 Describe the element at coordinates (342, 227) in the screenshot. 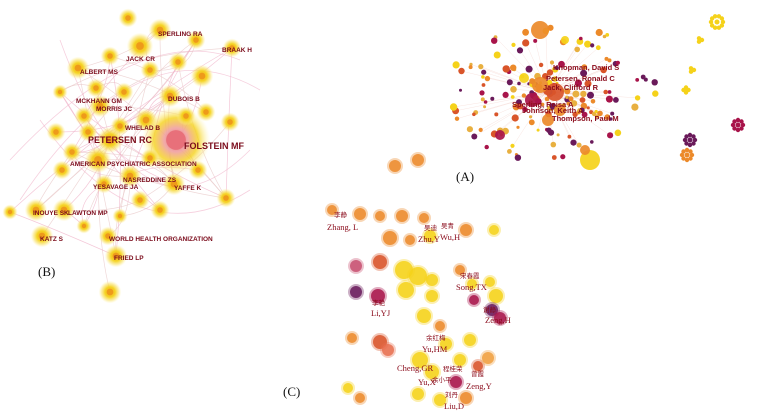

I see `c-label-zhang: Zhang, L` at that location.